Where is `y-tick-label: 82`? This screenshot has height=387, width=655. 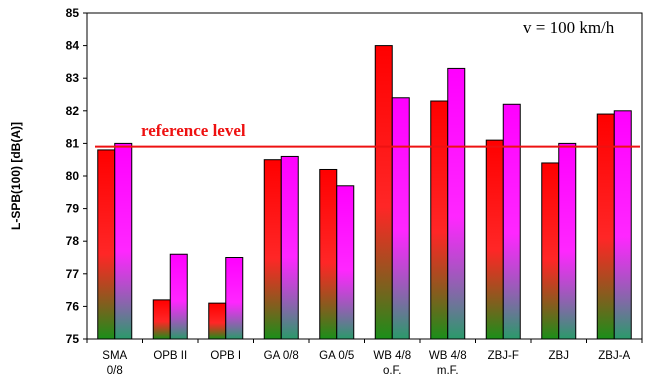
y-tick-label: 82 is located at coordinates (73, 111).